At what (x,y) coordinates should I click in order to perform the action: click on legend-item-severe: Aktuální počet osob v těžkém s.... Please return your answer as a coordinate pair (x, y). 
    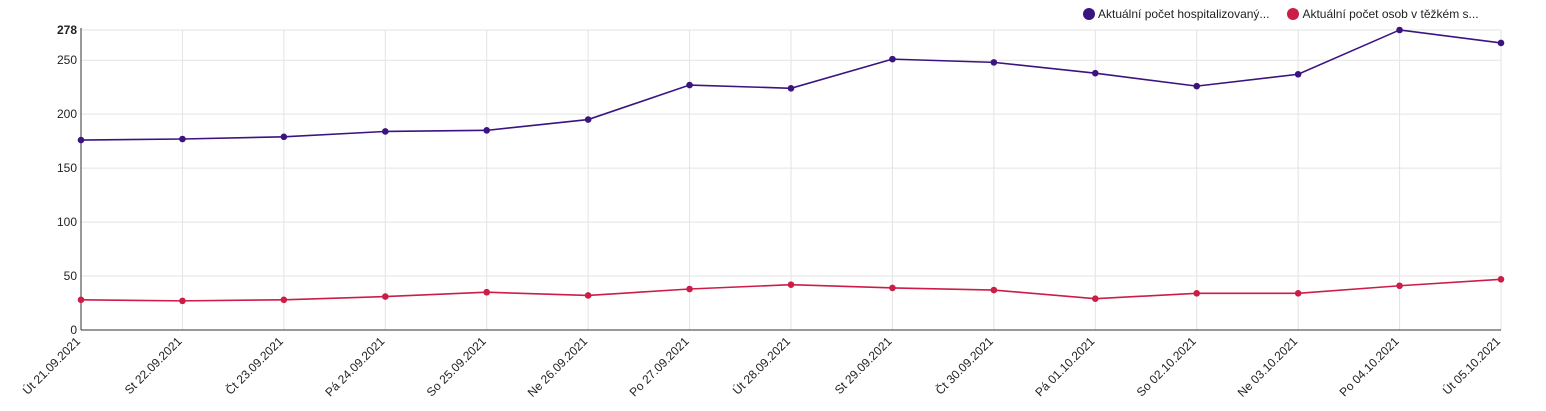
    Looking at the image, I should click on (1383, 14).